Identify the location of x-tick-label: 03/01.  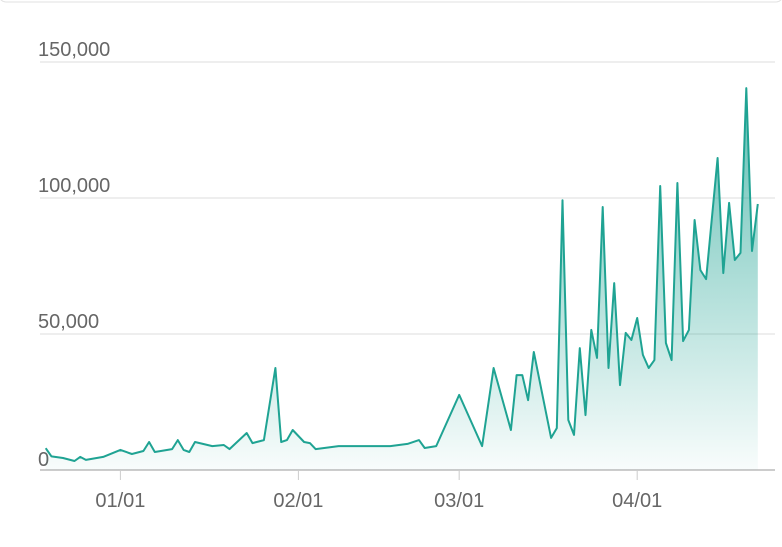
(459, 501).